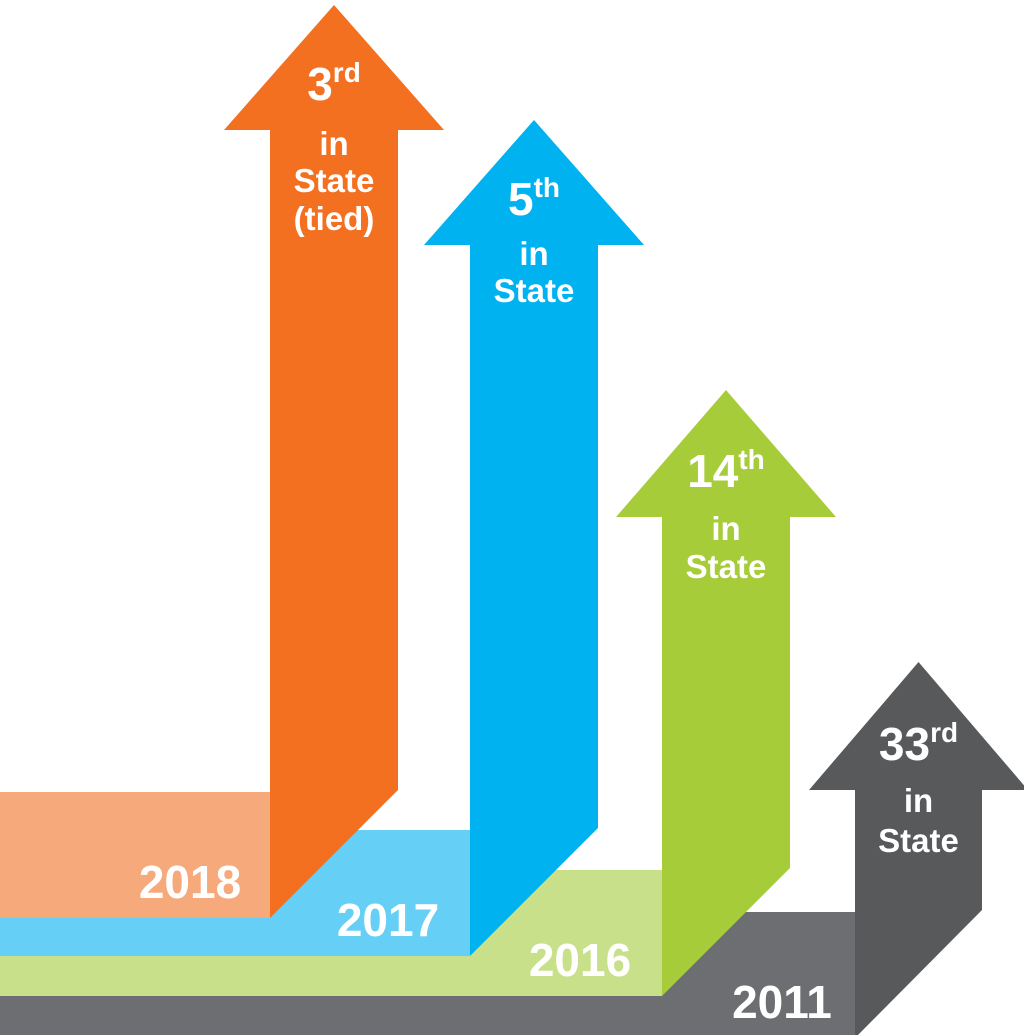  Describe the element at coordinates (135, 855) in the screenshot. I see `year-band` at that location.